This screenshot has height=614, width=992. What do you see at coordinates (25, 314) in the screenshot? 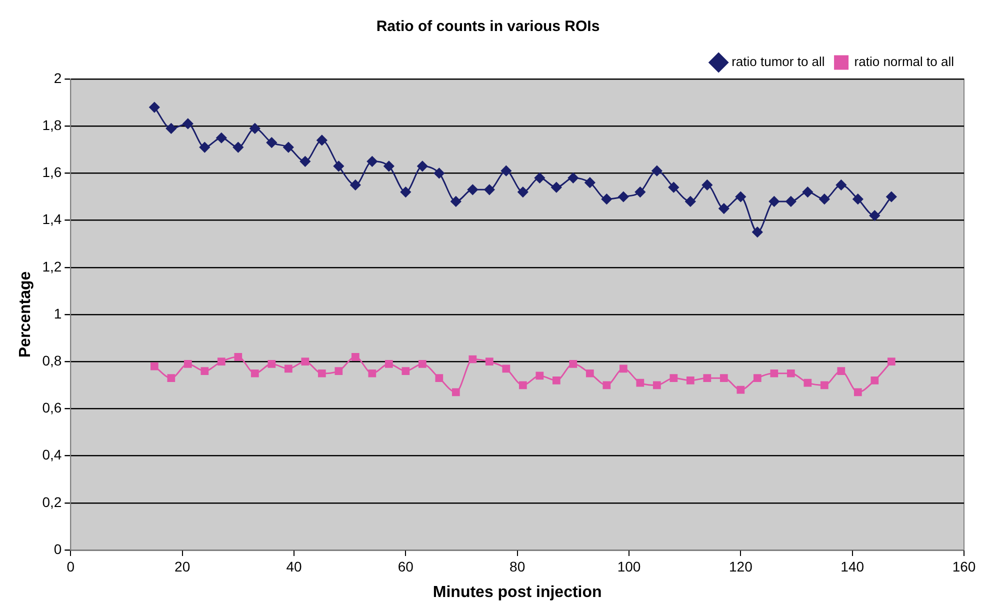
I see `y-axis-title: Percentage` at bounding box center [25, 314].